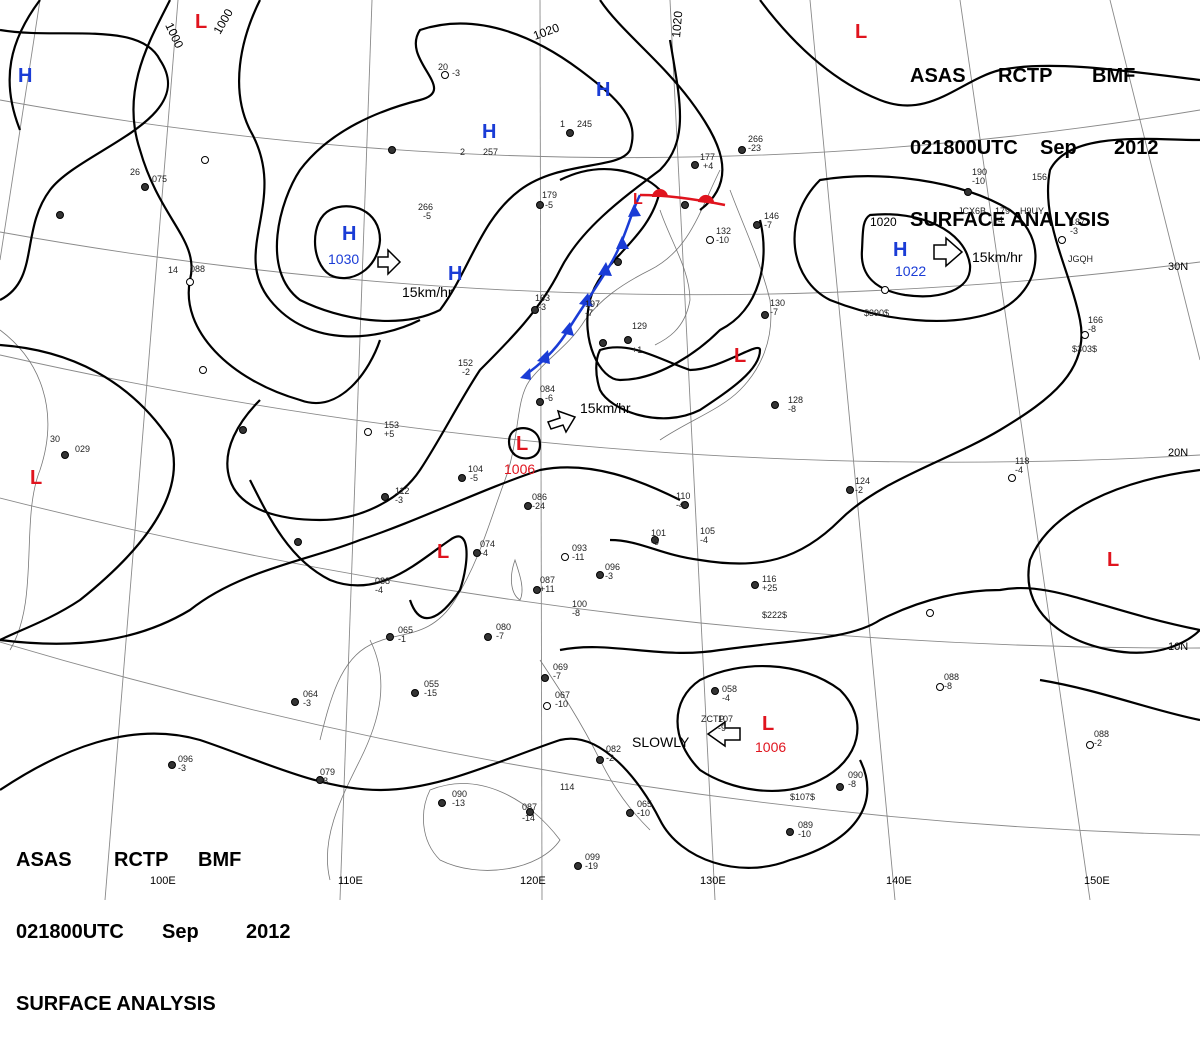 The image size is (1200, 1040). What do you see at coordinates (883, 222) in the screenshot?
I see `isobar-label: 1020` at bounding box center [883, 222].